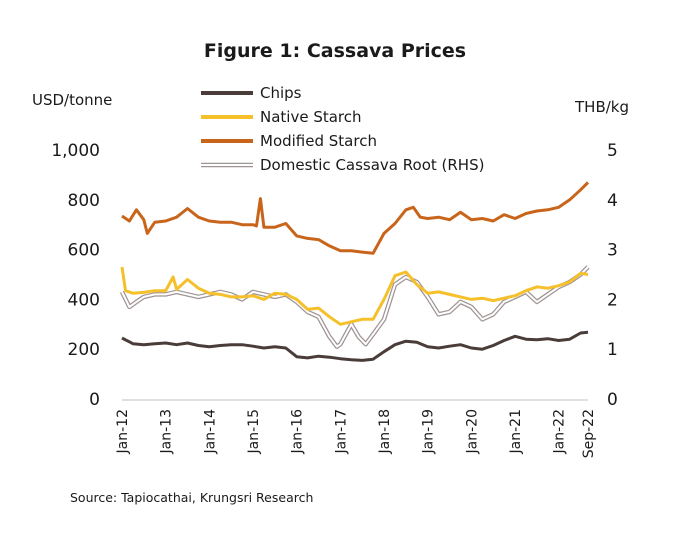 The width and height of the screenshot is (683, 538). I want to click on y-right-tick-label: 2, so click(612, 300).